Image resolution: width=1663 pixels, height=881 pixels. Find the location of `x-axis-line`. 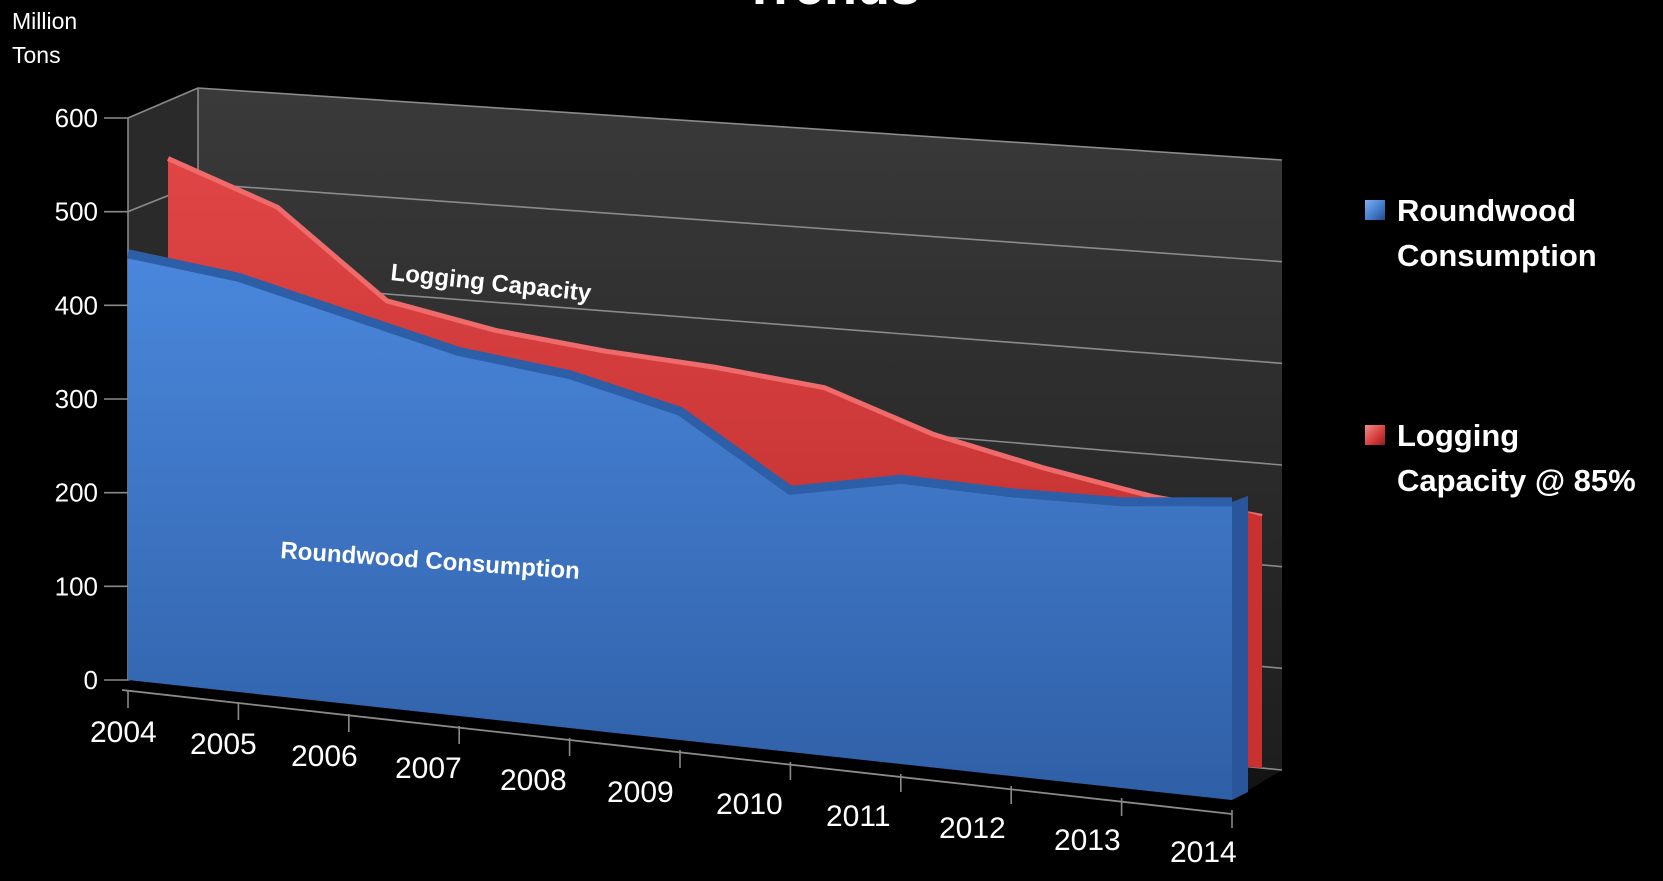

x-axis-line is located at coordinates (677, 752).